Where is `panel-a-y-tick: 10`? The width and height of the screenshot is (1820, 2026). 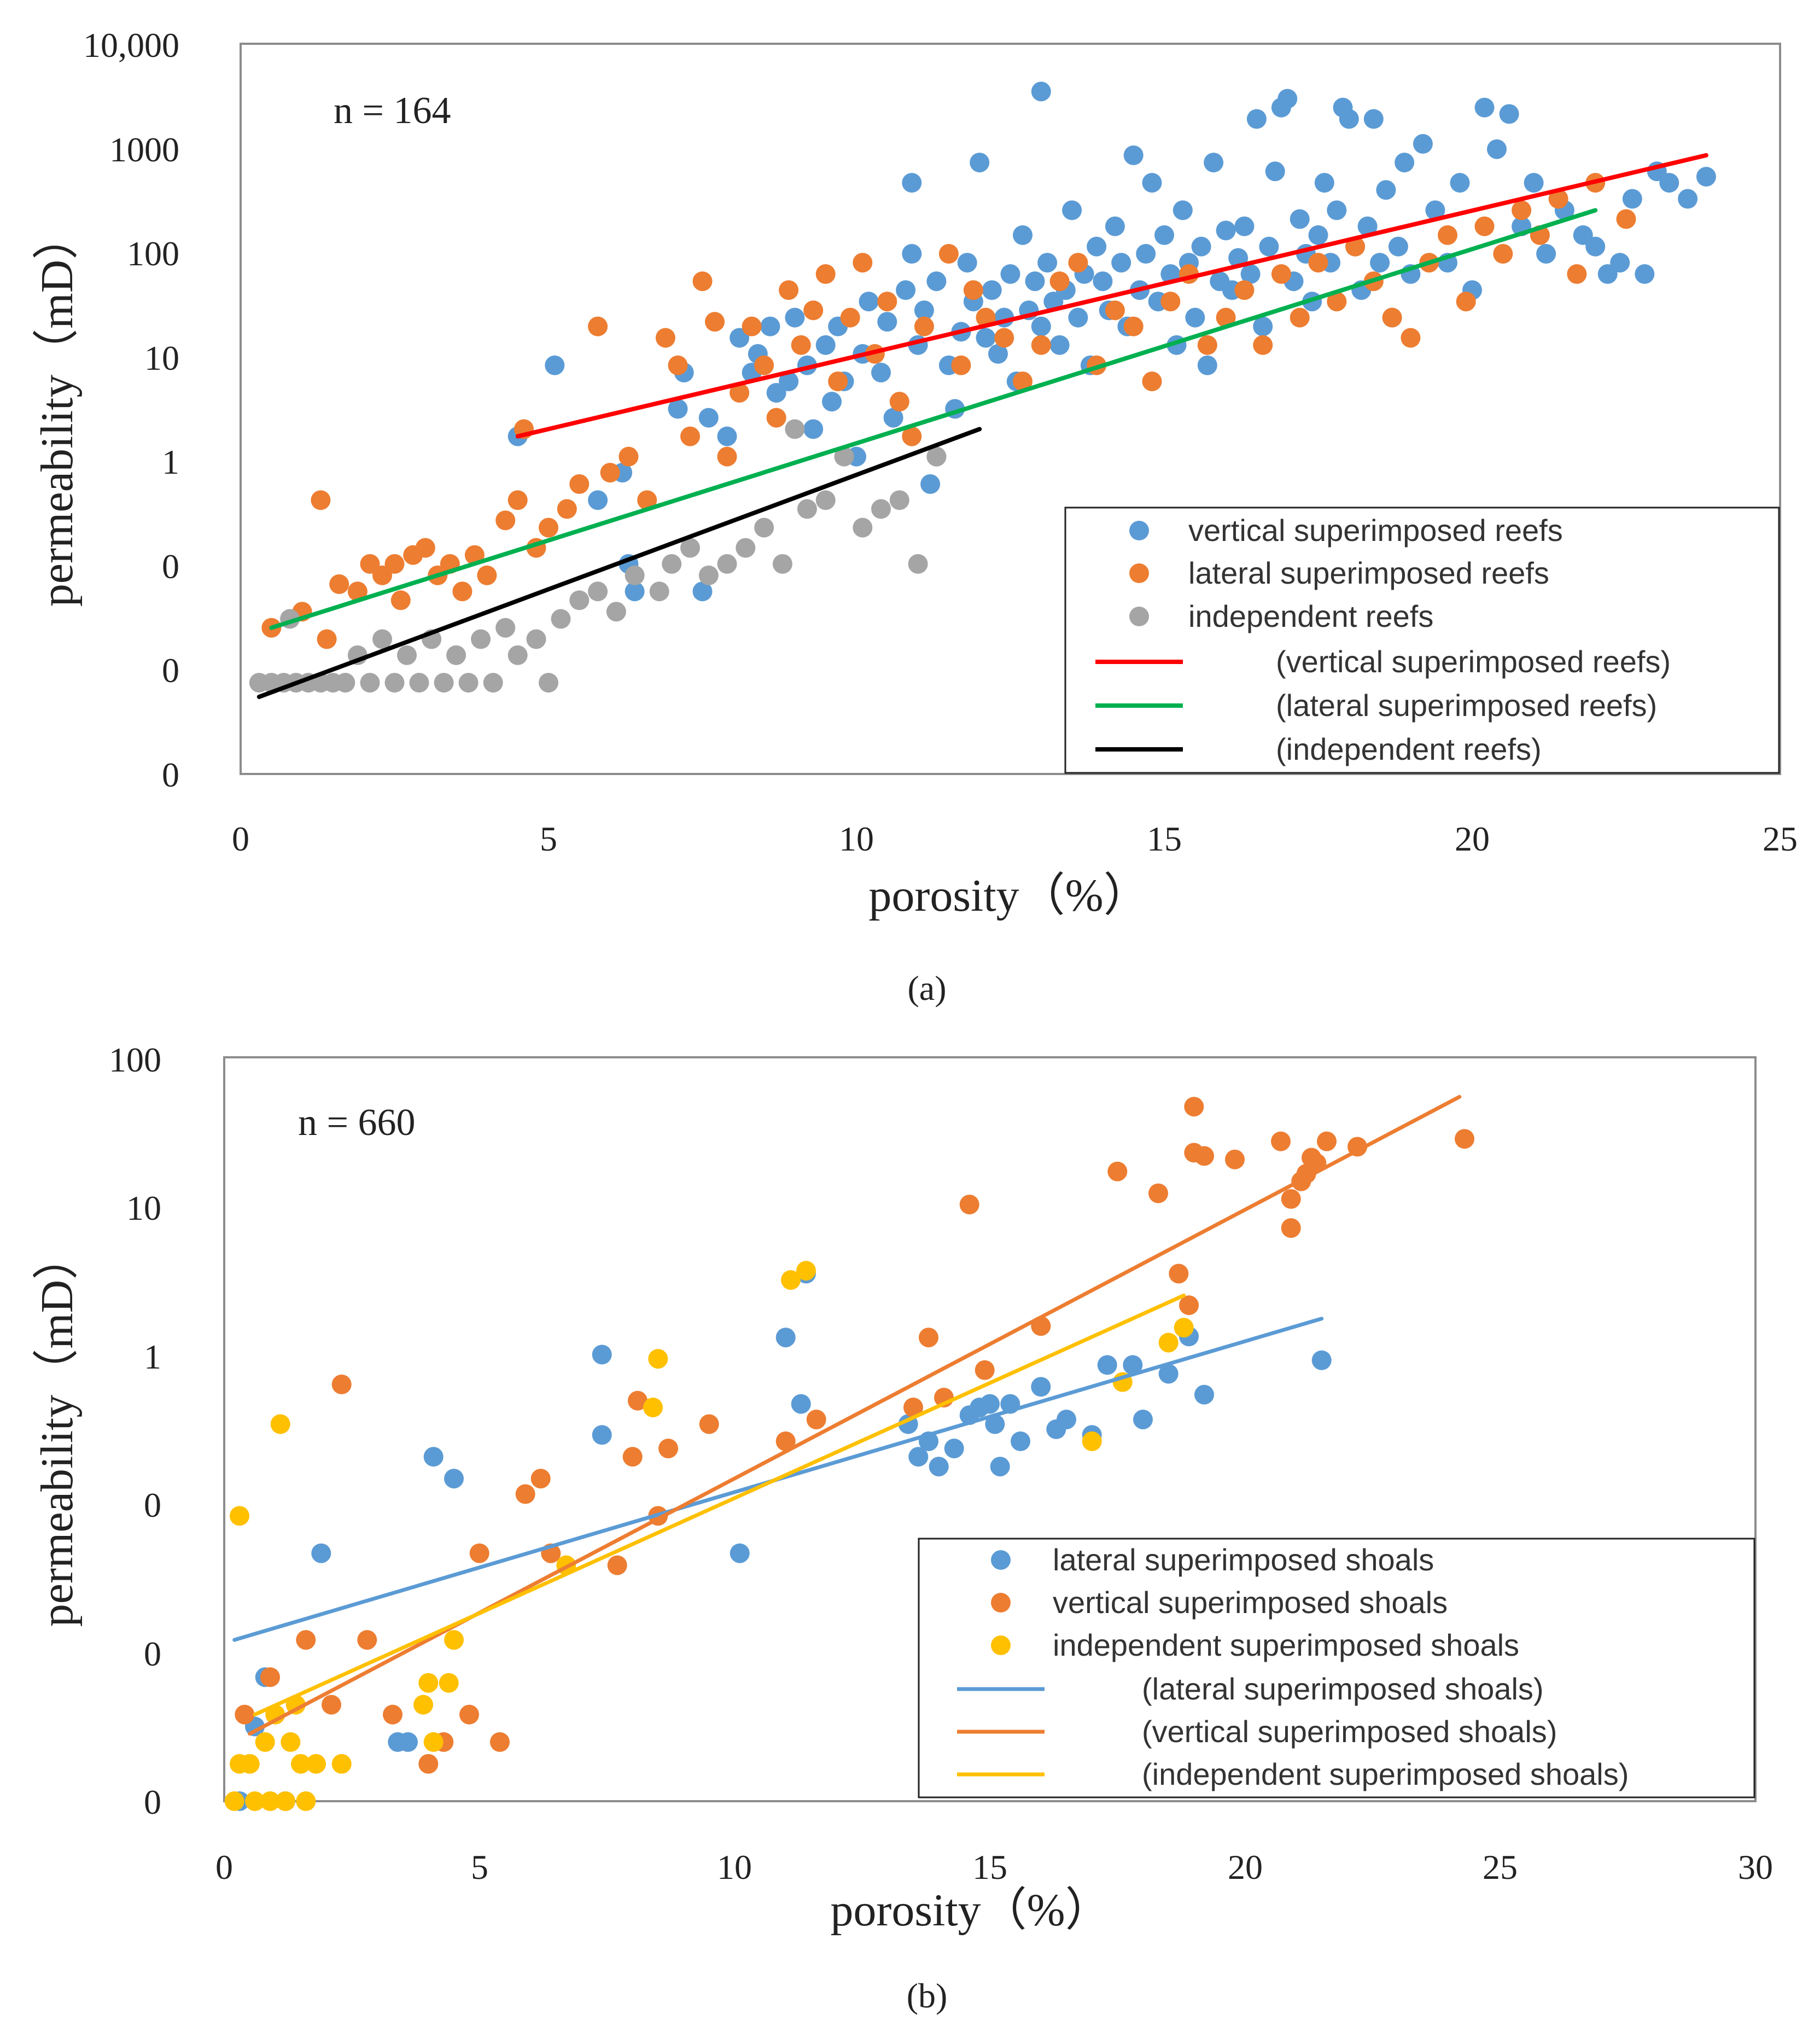 panel-a-y-tick: 10 is located at coordinates (161, 358).